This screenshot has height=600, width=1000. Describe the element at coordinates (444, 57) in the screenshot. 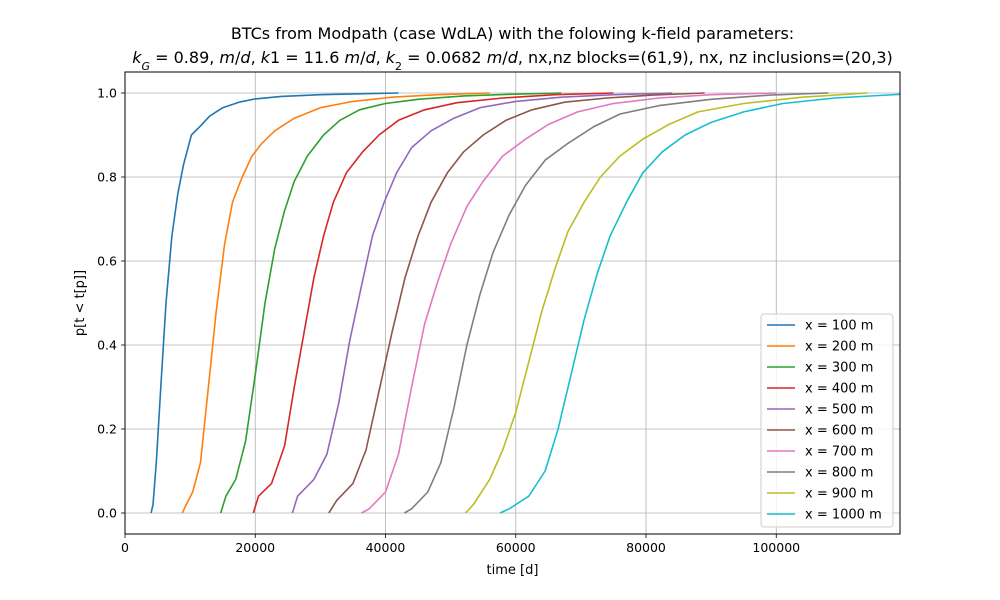

I see `k2-value: = 0.0682` at that location.